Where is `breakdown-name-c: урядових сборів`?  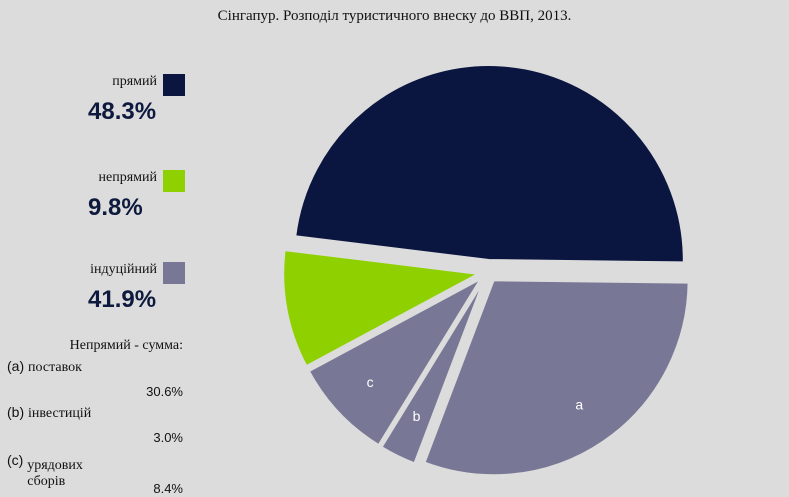
breakdown-name-c: урядових сборів is located at coordinates (55, 473).